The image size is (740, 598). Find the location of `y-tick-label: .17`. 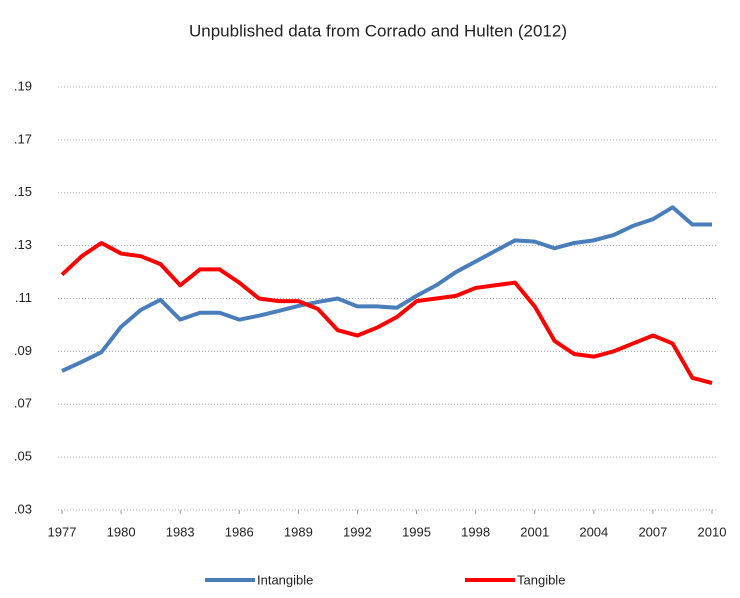

y-tick-label: .17 is located at coordinates (23, 138).